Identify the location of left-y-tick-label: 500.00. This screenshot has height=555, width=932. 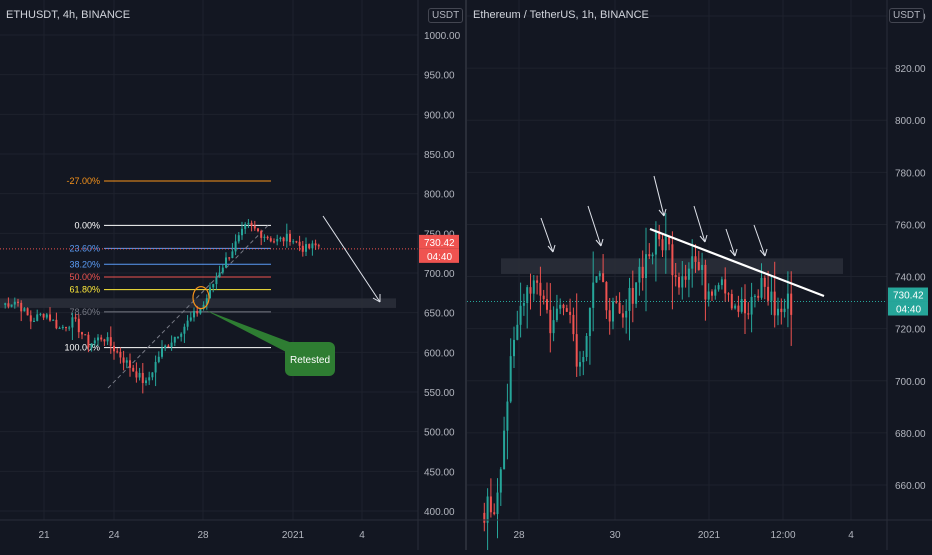
(439, 433).